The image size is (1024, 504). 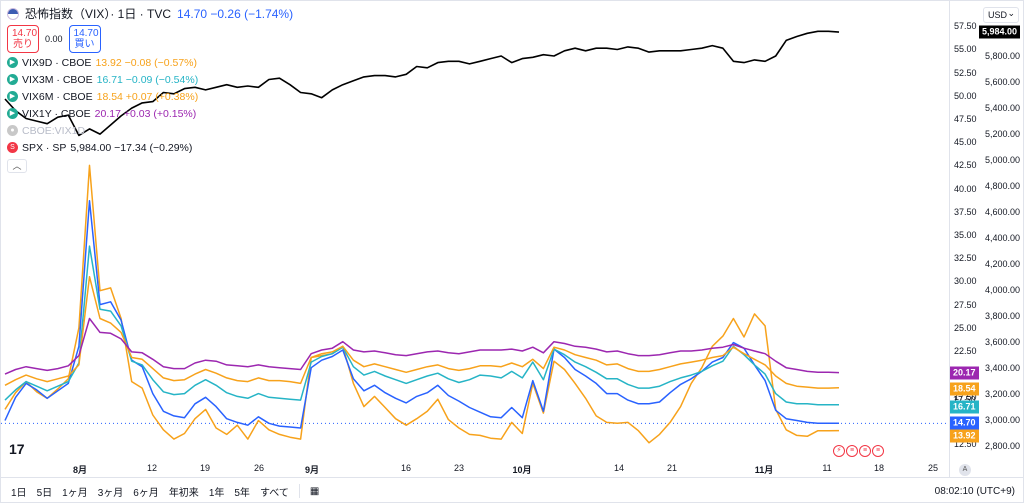 I want to click on time-tick-label: 8月, so click(x=80, y=470).